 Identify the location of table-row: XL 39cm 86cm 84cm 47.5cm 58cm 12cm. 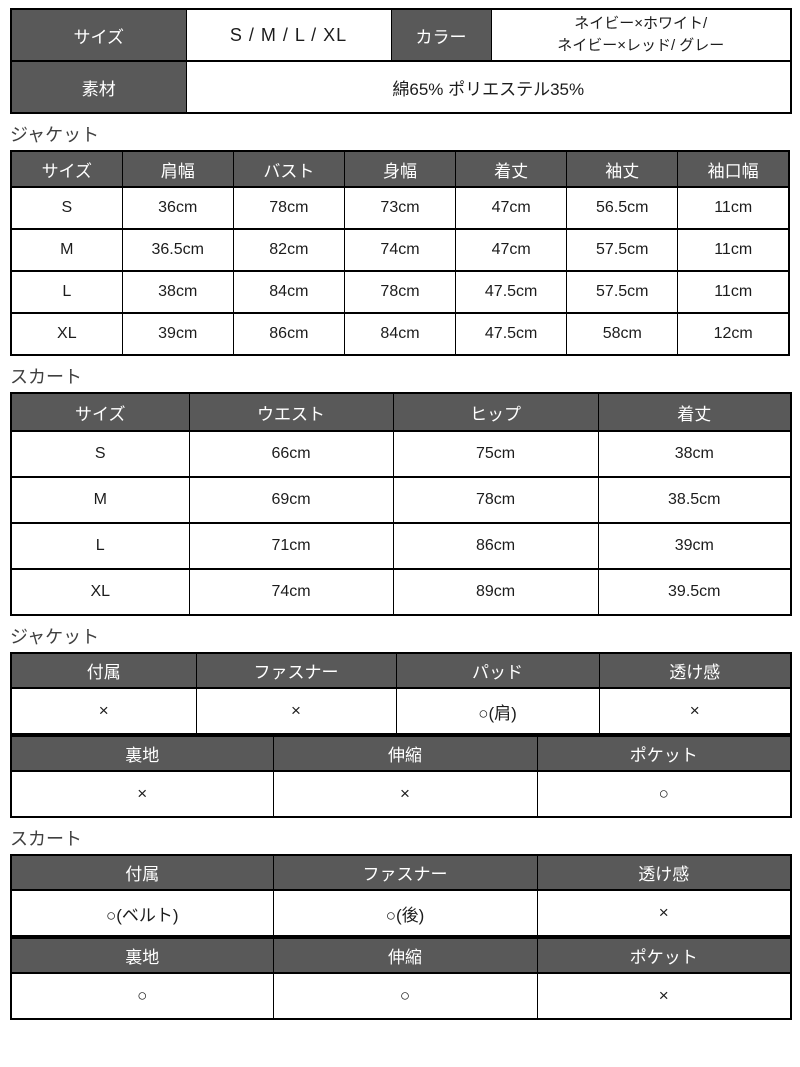
(400, 334).